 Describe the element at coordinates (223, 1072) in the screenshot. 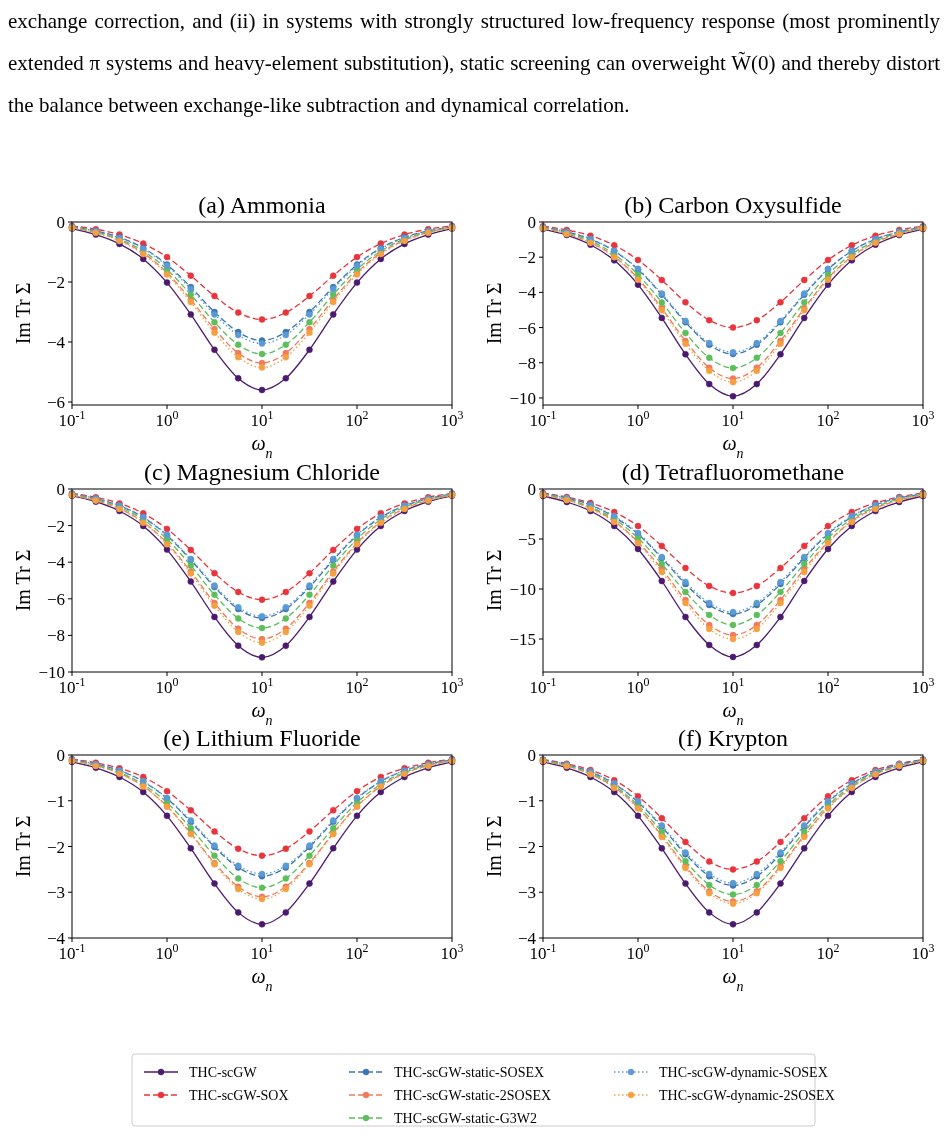

I see `legend-label: THC-scGW` at that location.